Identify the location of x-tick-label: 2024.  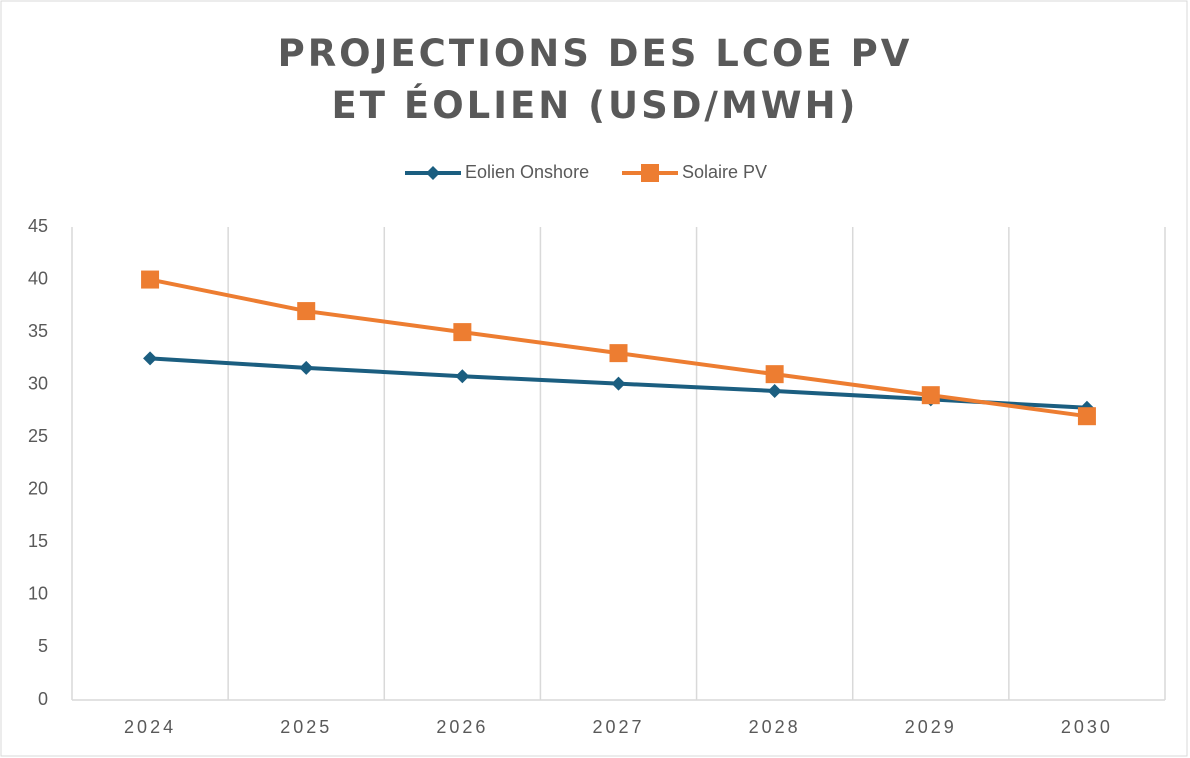
(150, 727).